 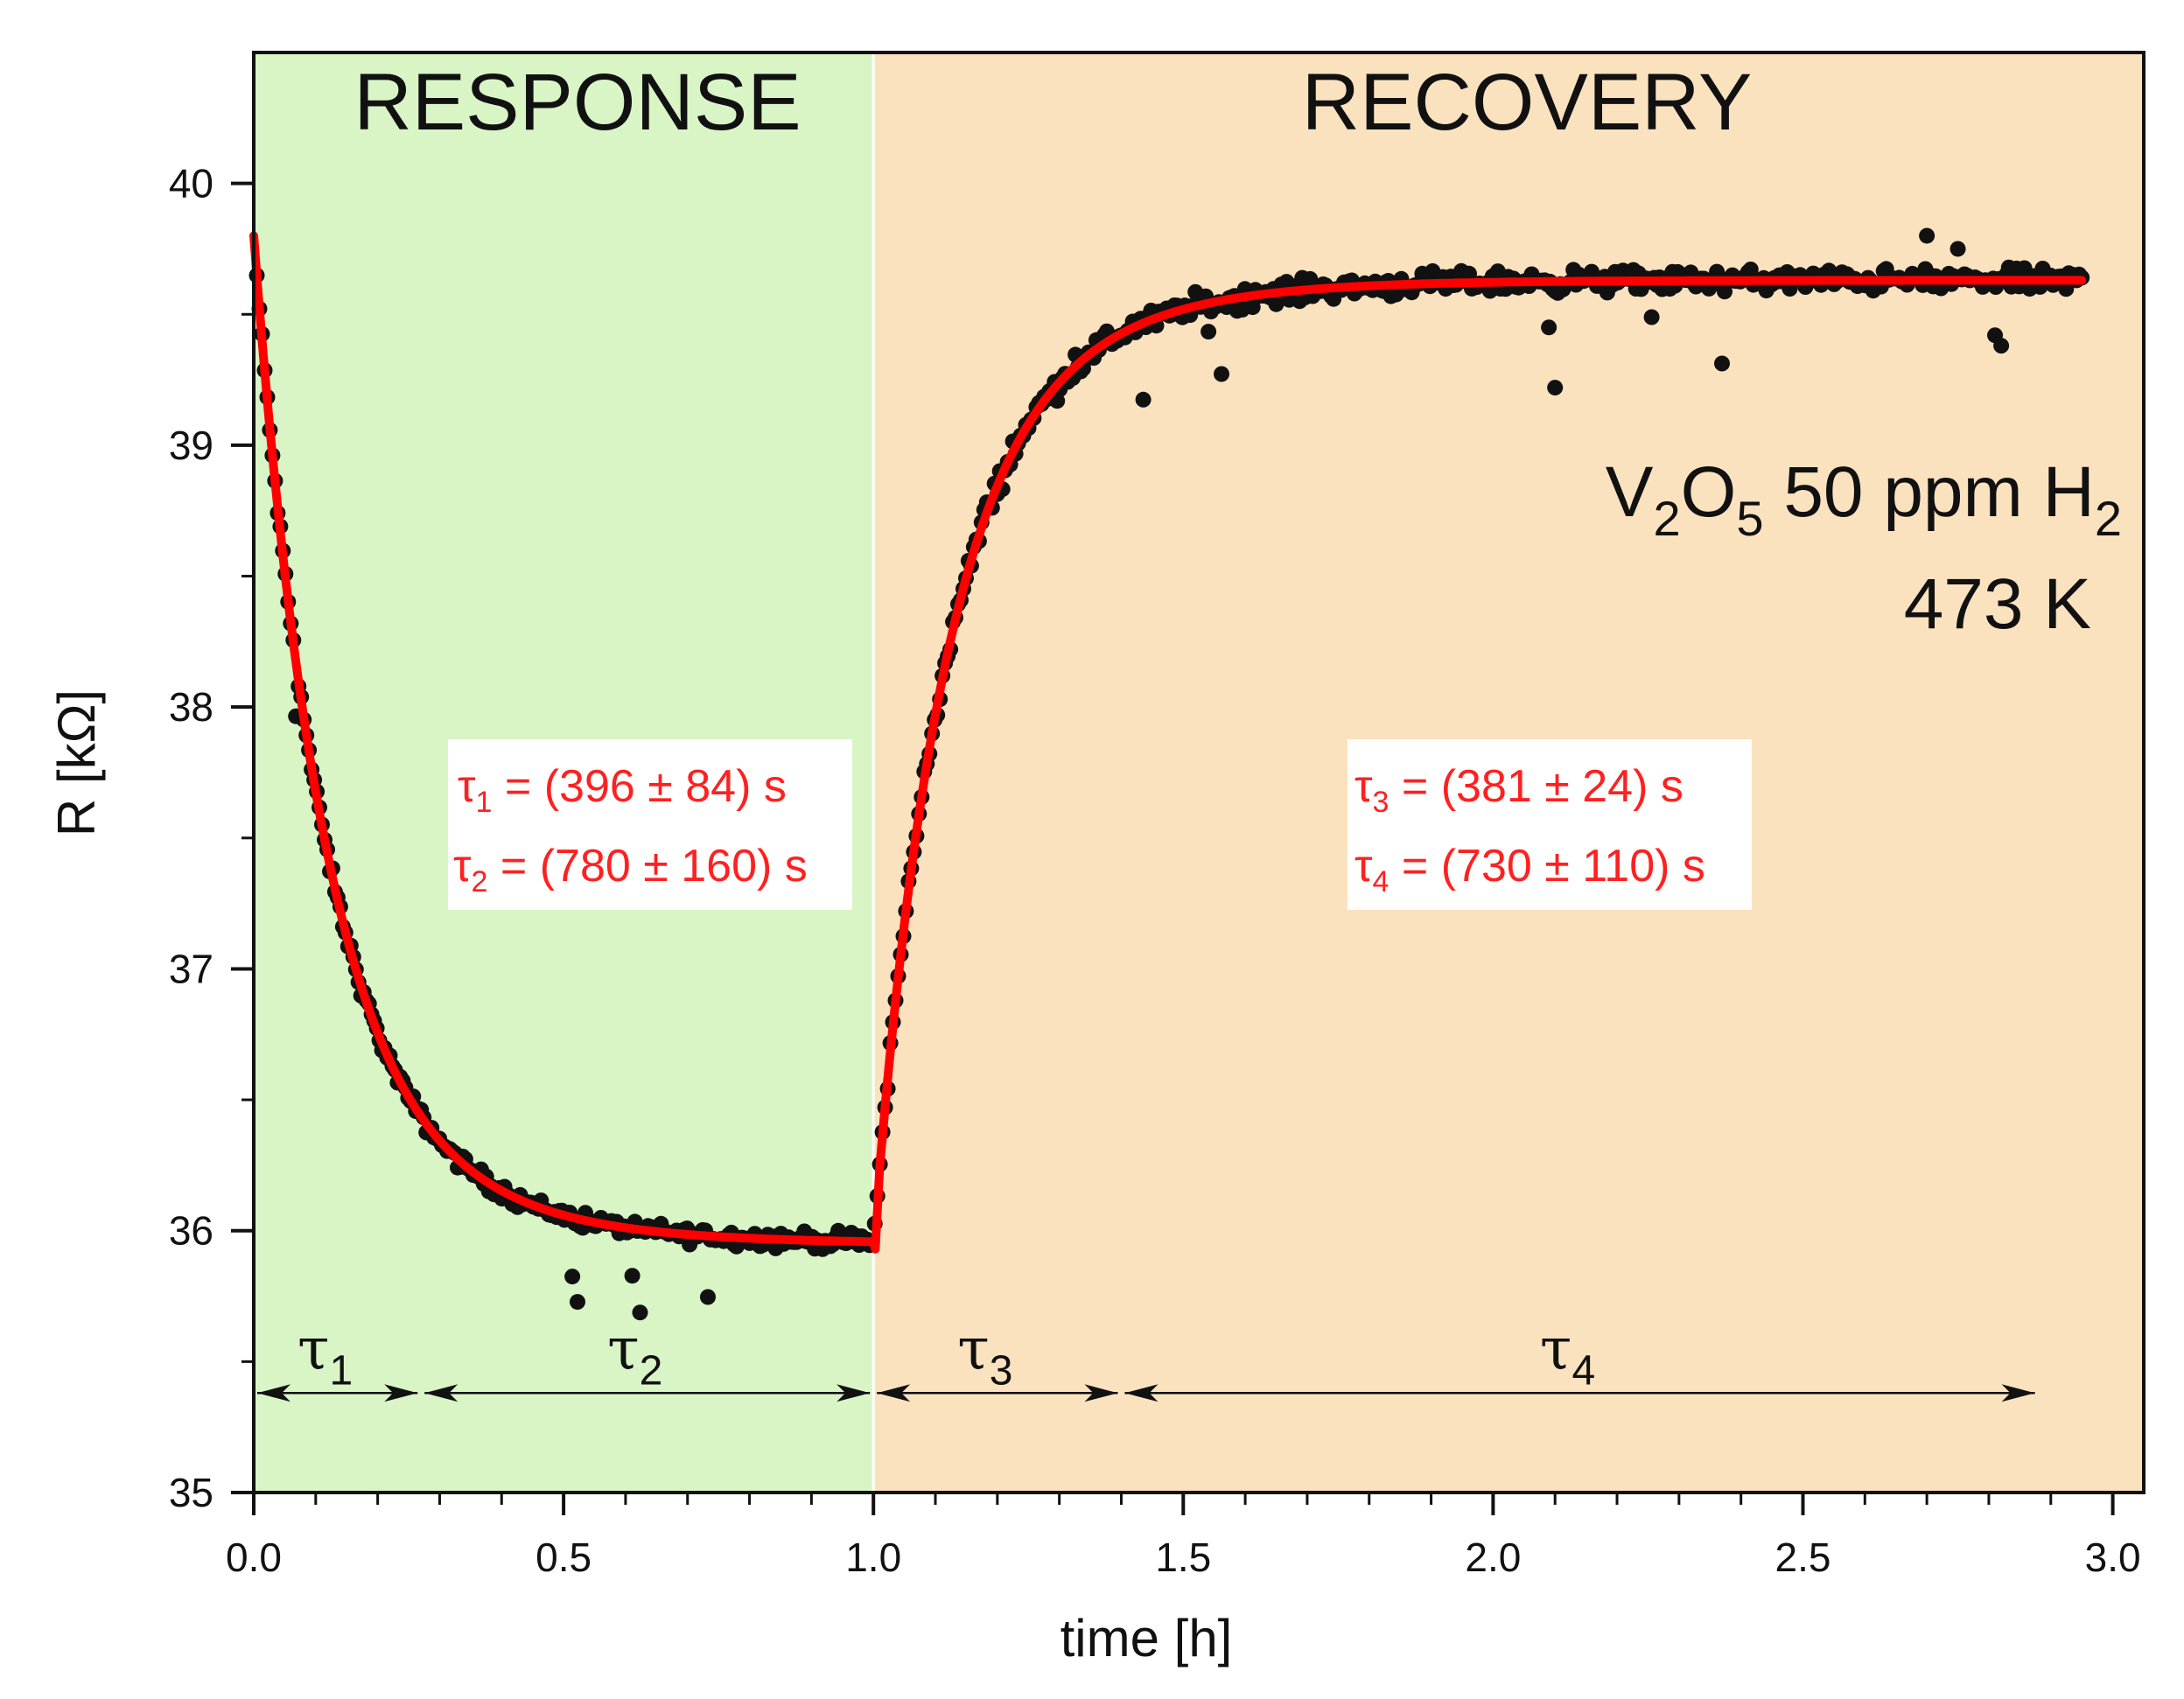 I want to click on x-tick-label: 2.0, so click(x=1493, y=1557).